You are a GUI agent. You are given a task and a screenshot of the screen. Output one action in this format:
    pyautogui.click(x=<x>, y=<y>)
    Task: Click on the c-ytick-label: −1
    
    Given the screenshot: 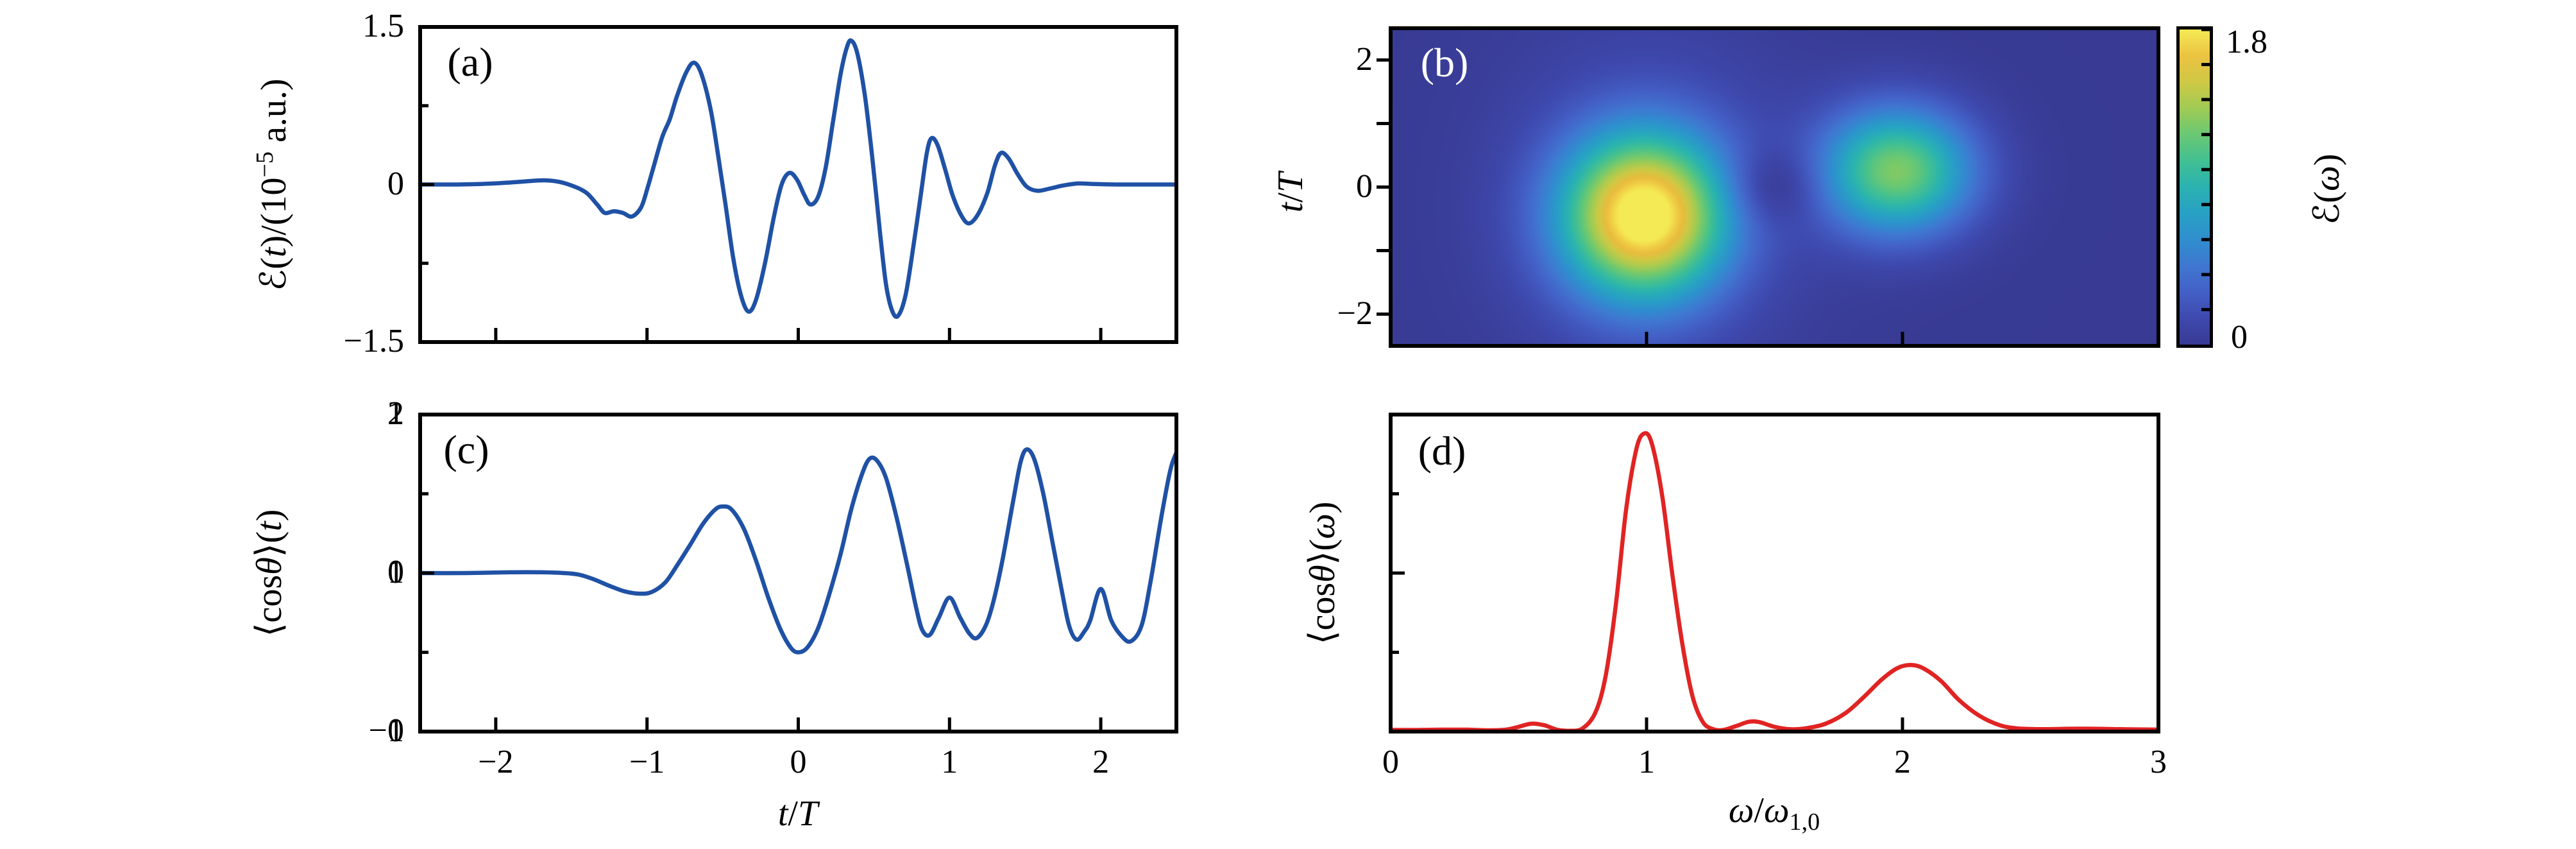 What is the action you would take?
    pyautogui.click(x=386, y=730)
    